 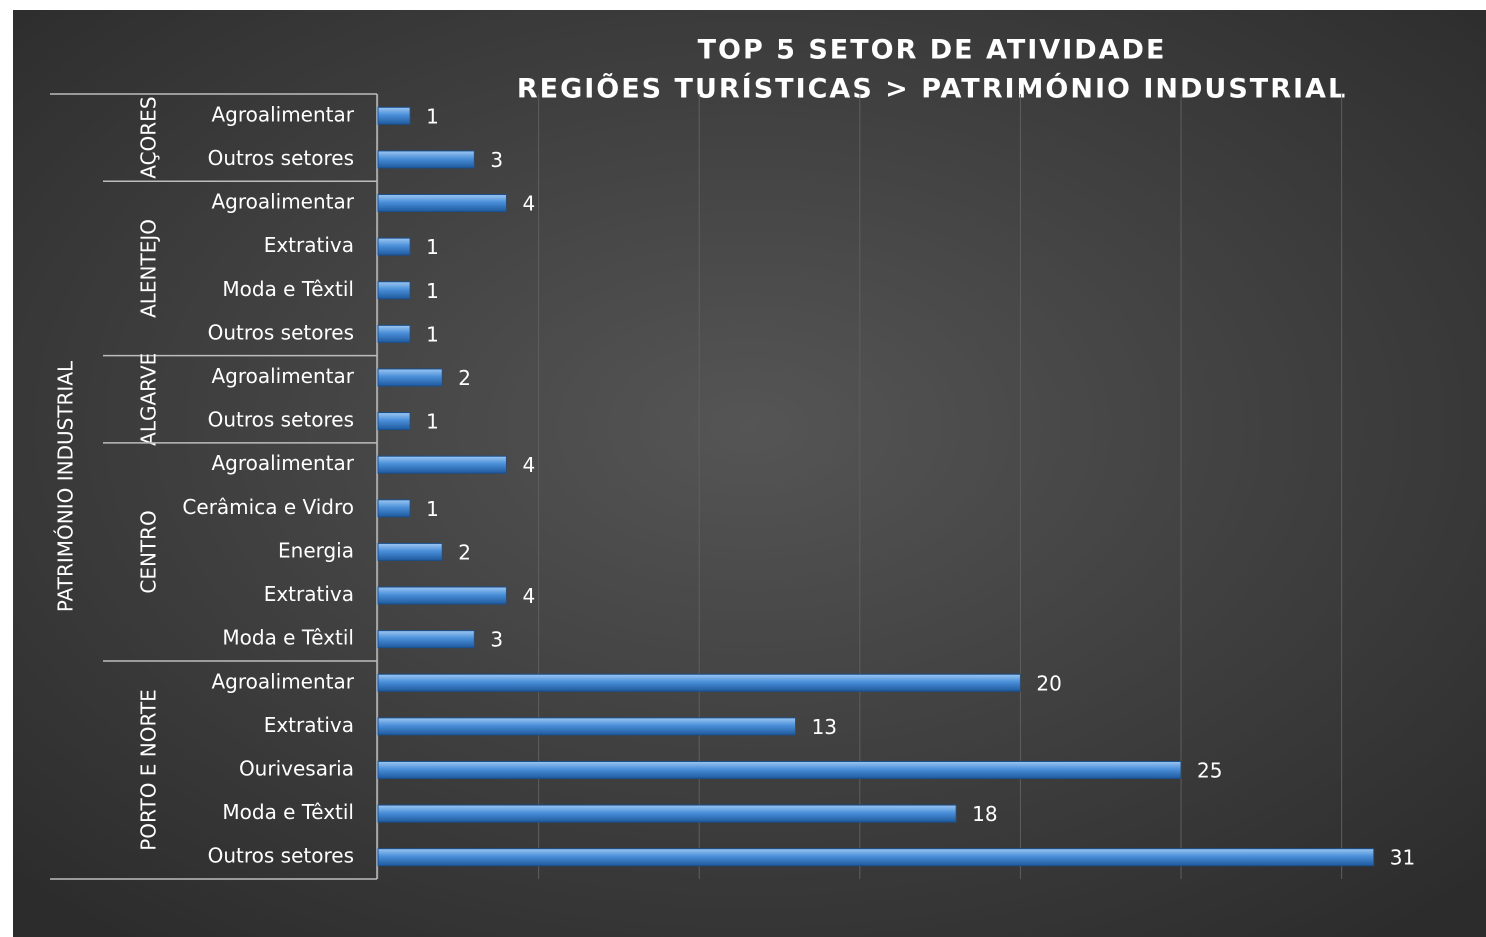 What do you see at coordinates (149, 770) in the screenshot?
I see `group-label: PORTO E NORTE` at bounding box center [149, 770].